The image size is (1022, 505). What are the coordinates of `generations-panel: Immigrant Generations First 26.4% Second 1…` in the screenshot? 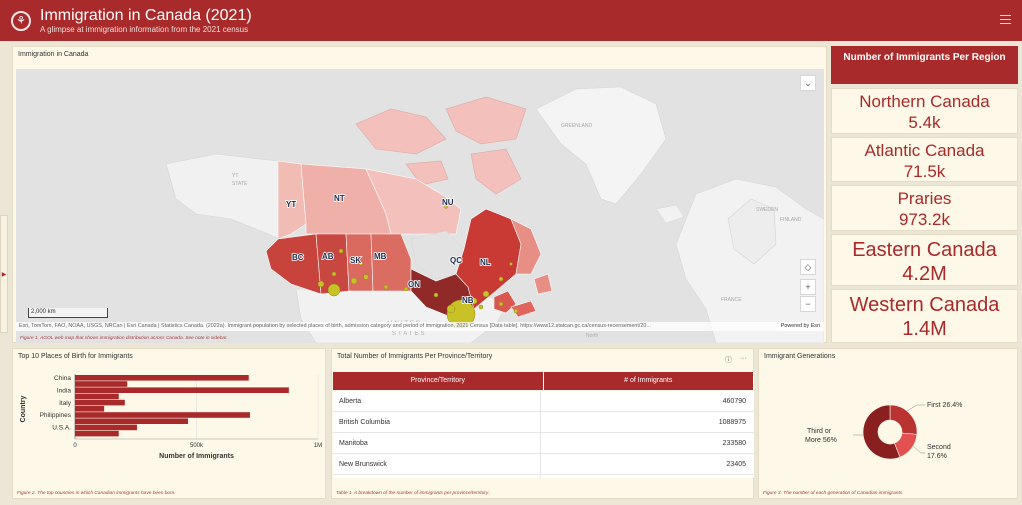 It's located at (888, 423).